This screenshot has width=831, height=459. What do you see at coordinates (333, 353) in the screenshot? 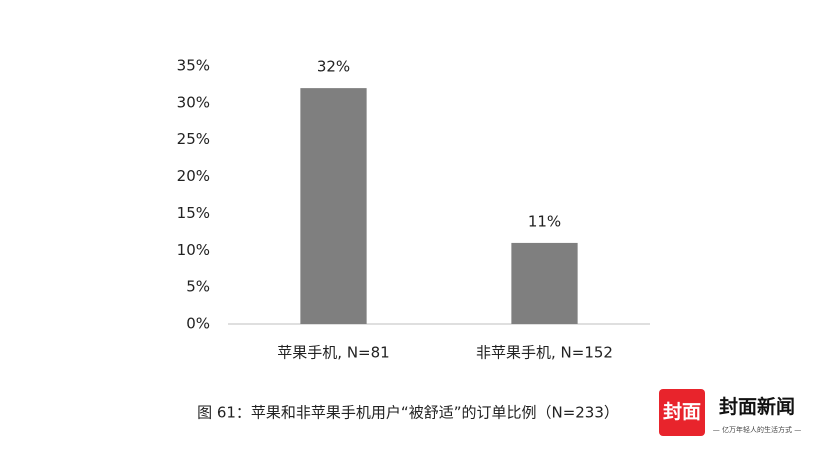
I see `x-tick-label: 苹果手机, N=81` at bounding box center [333, 353].